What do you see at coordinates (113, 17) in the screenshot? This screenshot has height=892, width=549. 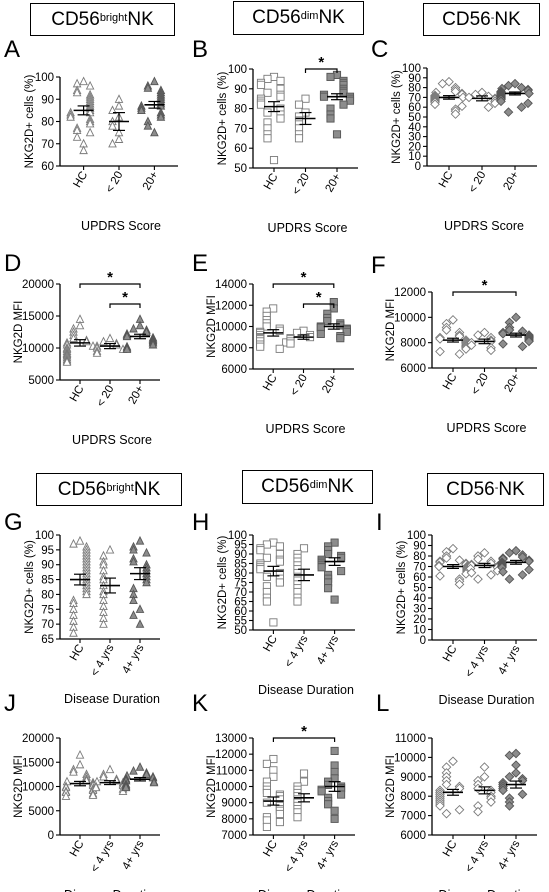 I see `header-sup: bright` at bounding box center [113, 17].